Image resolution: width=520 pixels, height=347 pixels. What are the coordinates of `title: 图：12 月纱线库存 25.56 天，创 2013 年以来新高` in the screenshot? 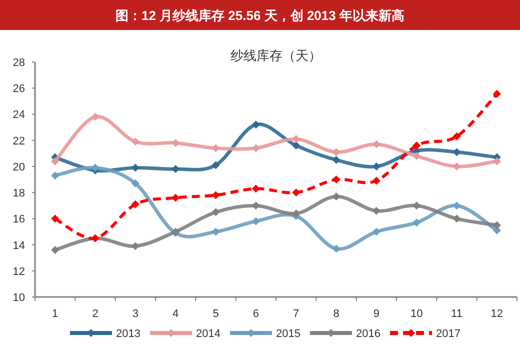 It's located at (260, 15).